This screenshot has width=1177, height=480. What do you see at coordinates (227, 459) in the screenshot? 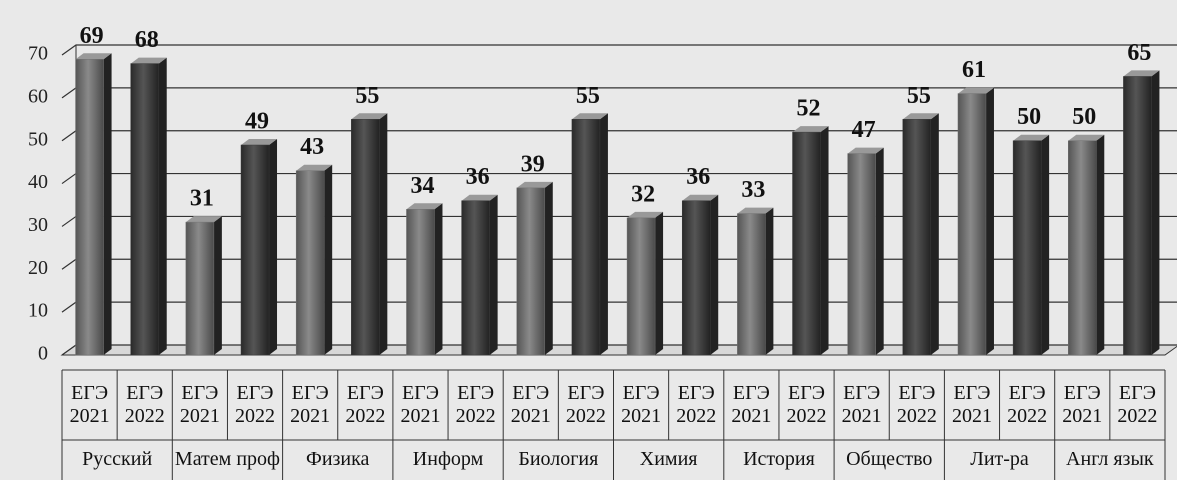
I see `category-label: Матем проф` at bounding box center [227, 459].